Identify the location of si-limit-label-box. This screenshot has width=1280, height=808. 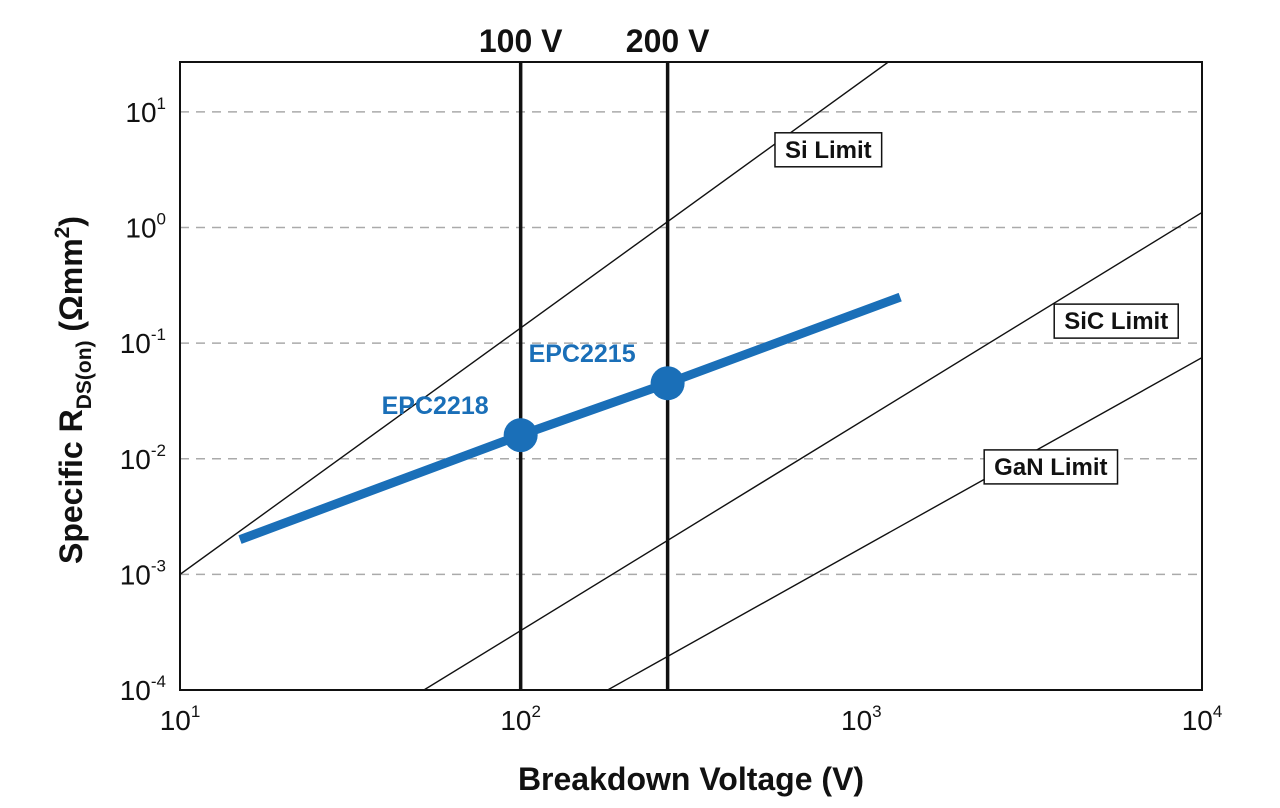
(828, 150).